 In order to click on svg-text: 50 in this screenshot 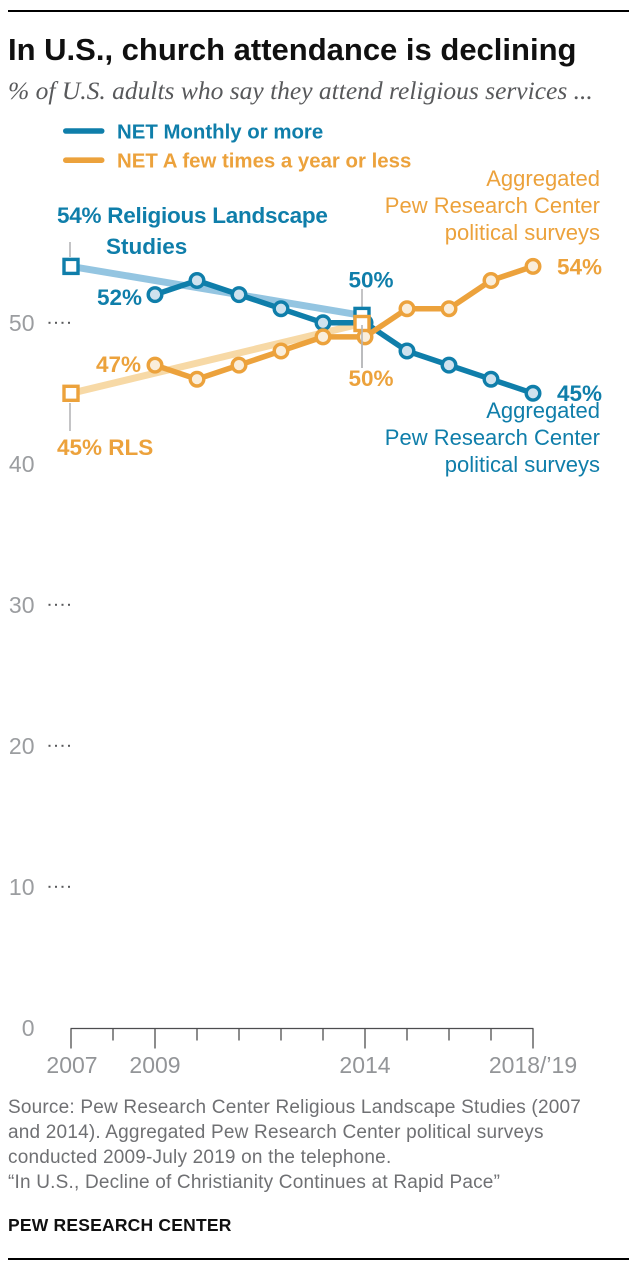, I will do `click(22, 323)`.